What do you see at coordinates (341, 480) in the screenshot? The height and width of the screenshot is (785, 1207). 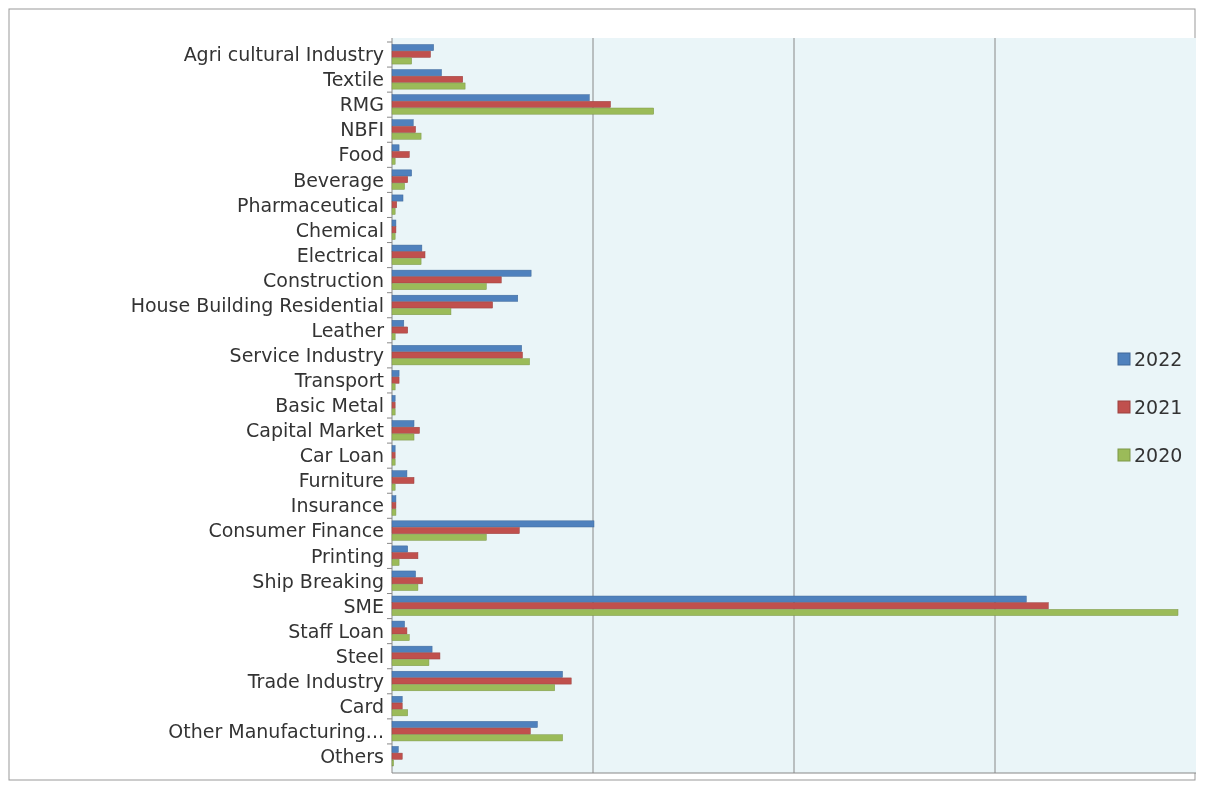 I see `y-tick-label: Furniture` at bounding box center [341, 480].